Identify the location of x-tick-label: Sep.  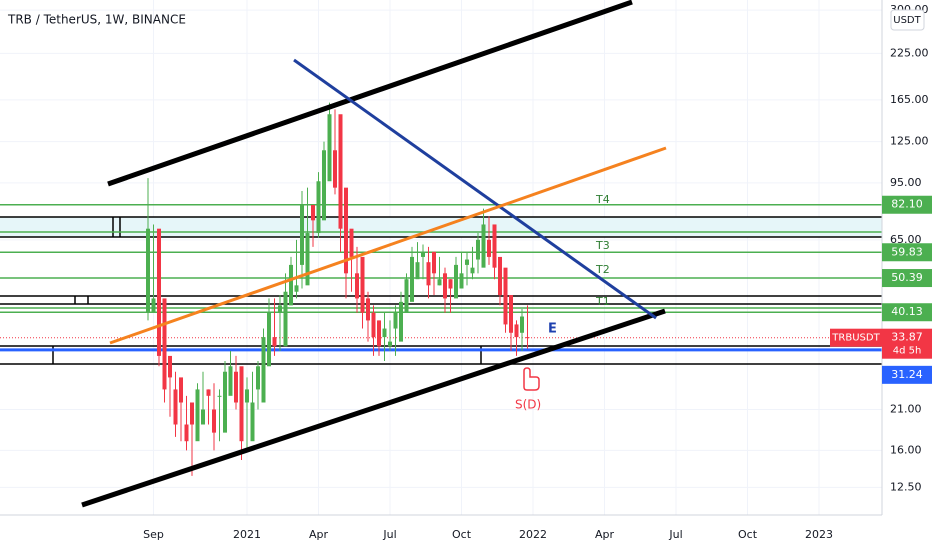
(153, 534).